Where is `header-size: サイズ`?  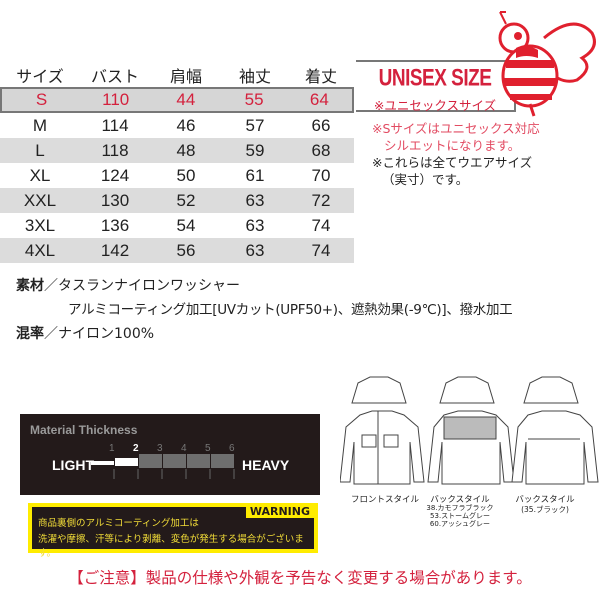 header-size: サイズ is located at coordinates (40, 76).